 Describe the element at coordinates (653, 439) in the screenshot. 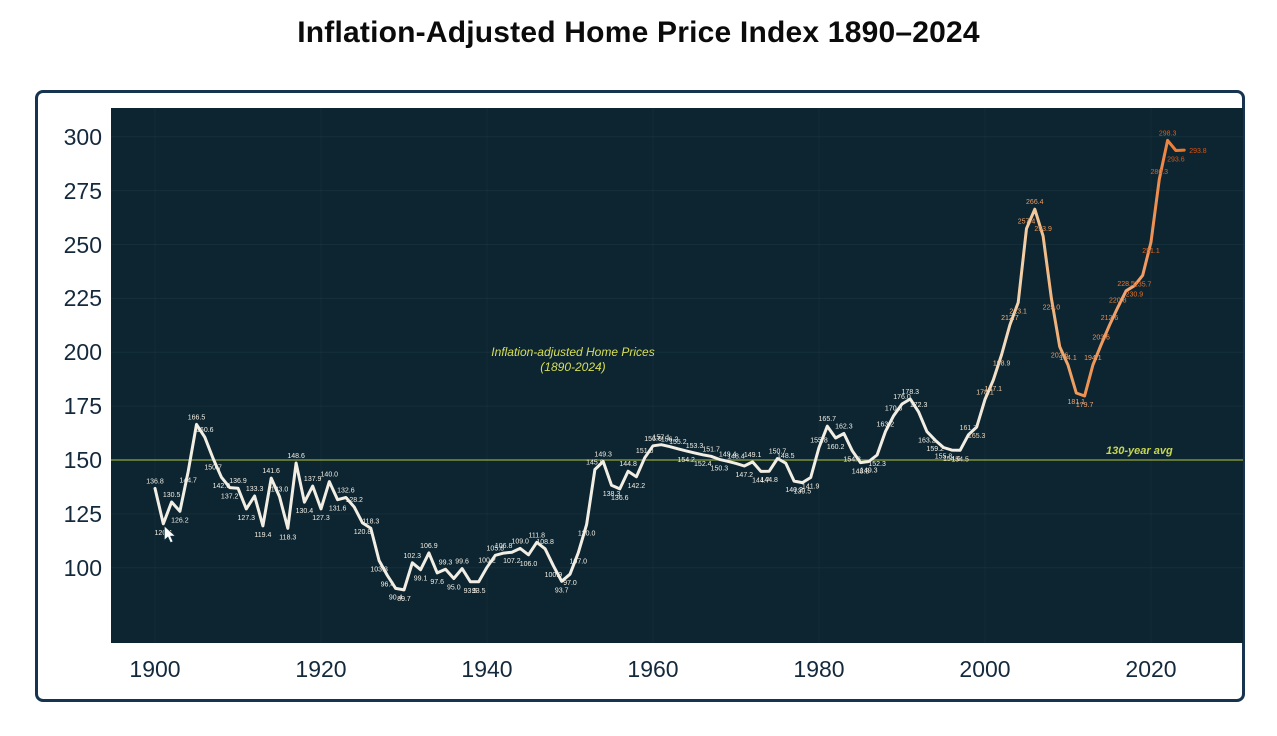

I see `data-label: 156.6` at that location.